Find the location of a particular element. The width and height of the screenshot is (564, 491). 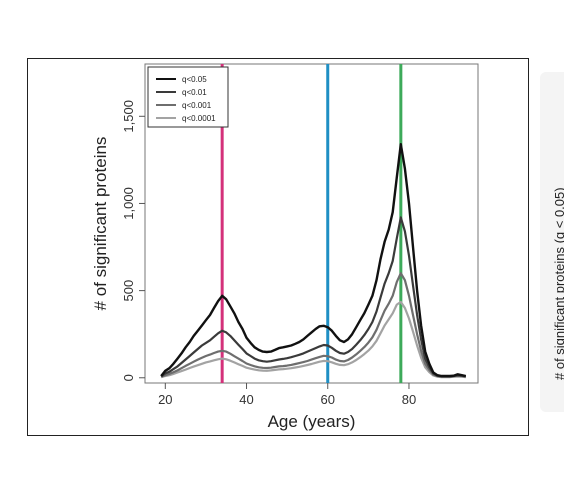

adjacent-figure-panel is located at coordinates (552, 242).